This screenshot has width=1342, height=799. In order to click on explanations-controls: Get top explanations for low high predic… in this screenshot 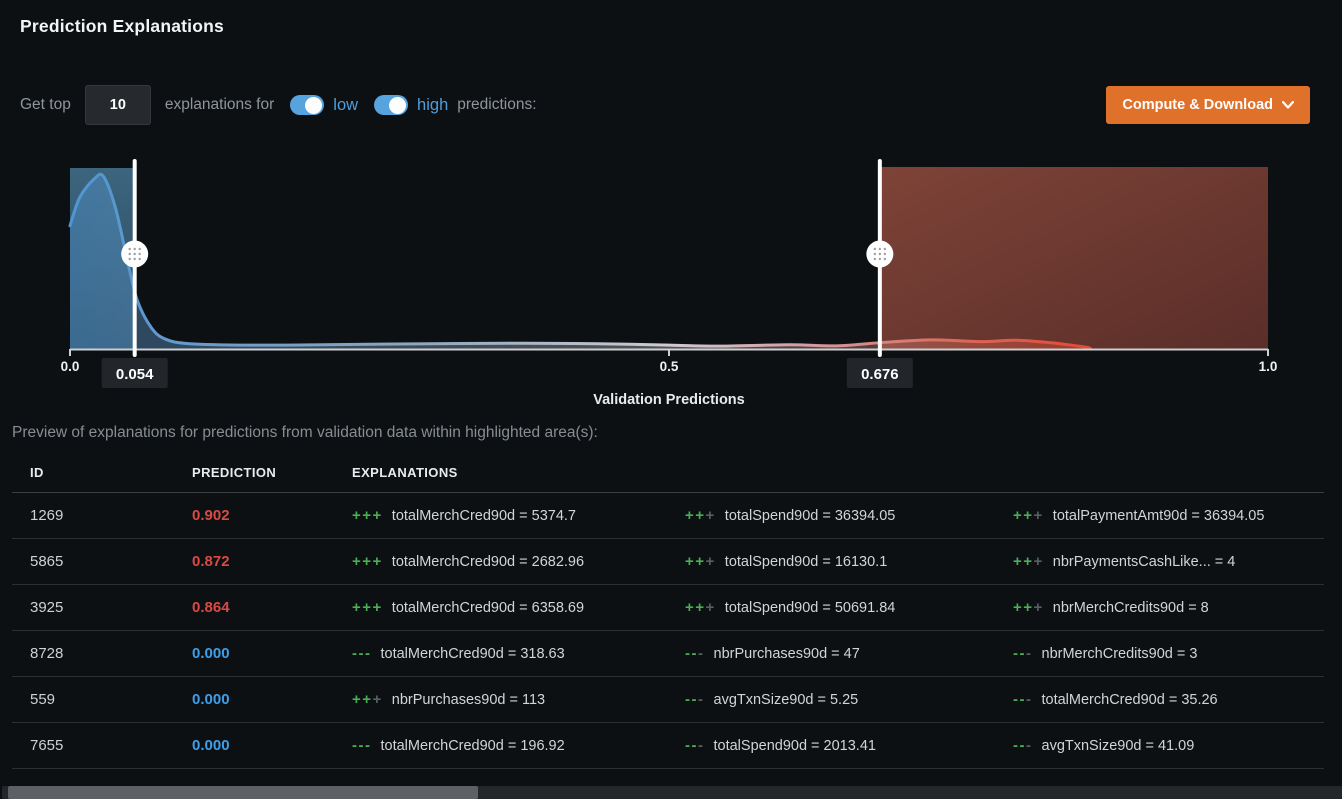, I will do `click(278, 105)`.